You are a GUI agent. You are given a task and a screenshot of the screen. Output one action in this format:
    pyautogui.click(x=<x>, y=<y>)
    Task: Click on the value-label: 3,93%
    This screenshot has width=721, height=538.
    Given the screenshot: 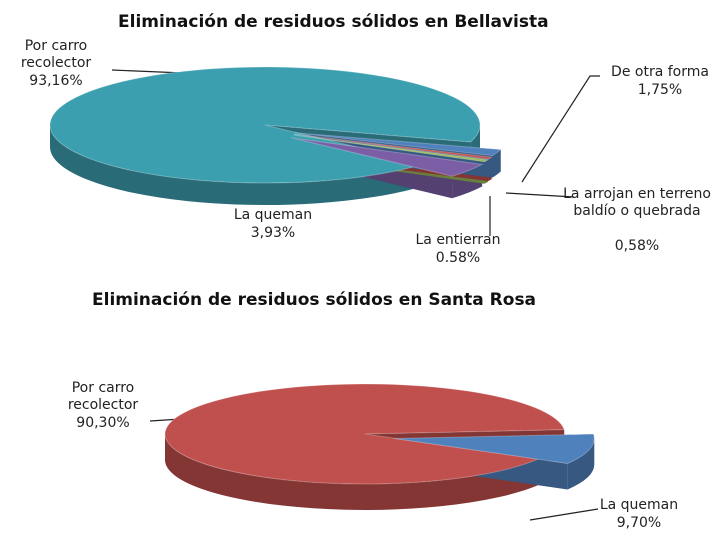 What is the action you would take?
    pyautogui.click(x=273, y=233)
    